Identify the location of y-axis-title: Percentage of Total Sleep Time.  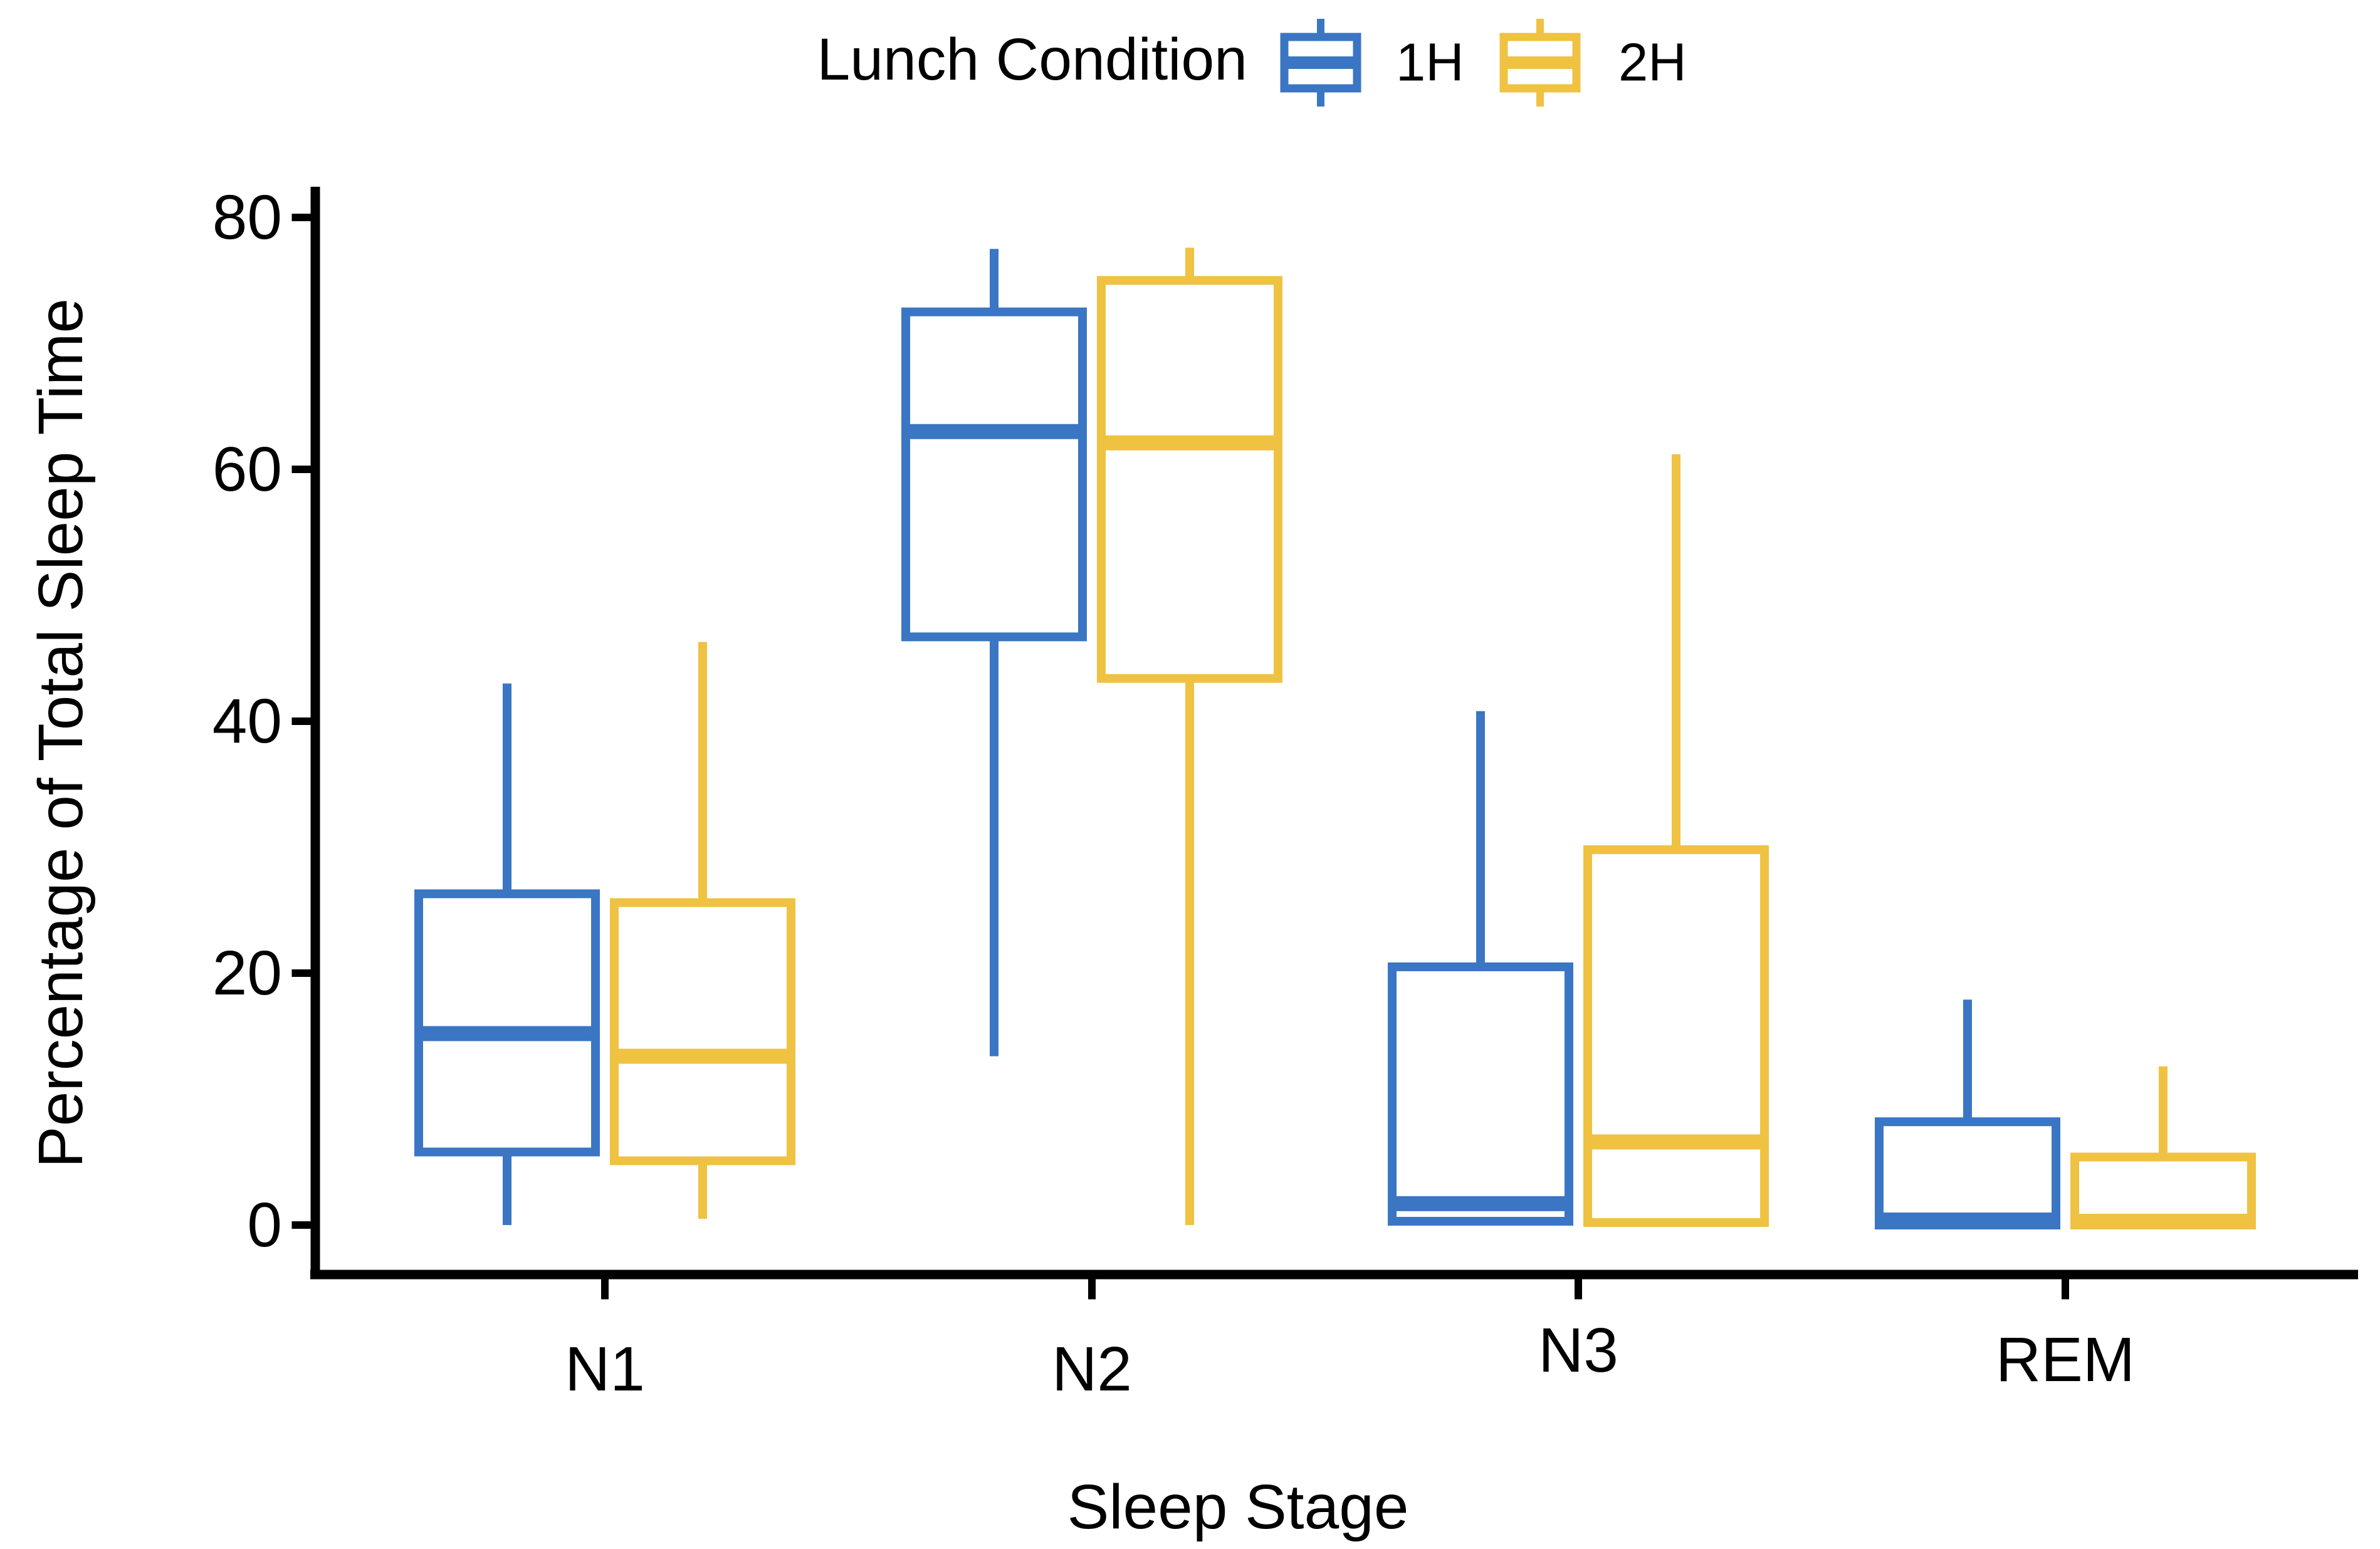
(61, 733).